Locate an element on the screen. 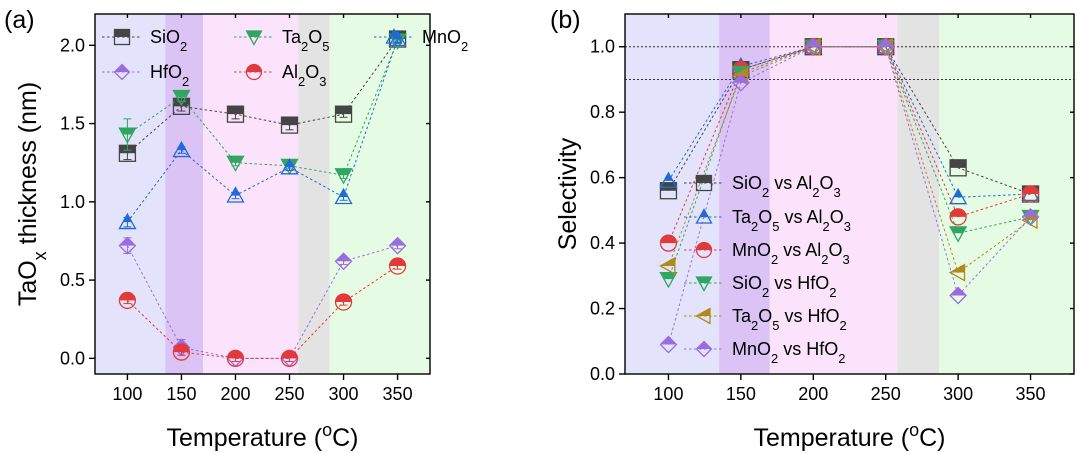 The width and height of the screenshot is (1080, 454). legend-item: SiO2 vs HfO2 is located at coordinates (760, 286).